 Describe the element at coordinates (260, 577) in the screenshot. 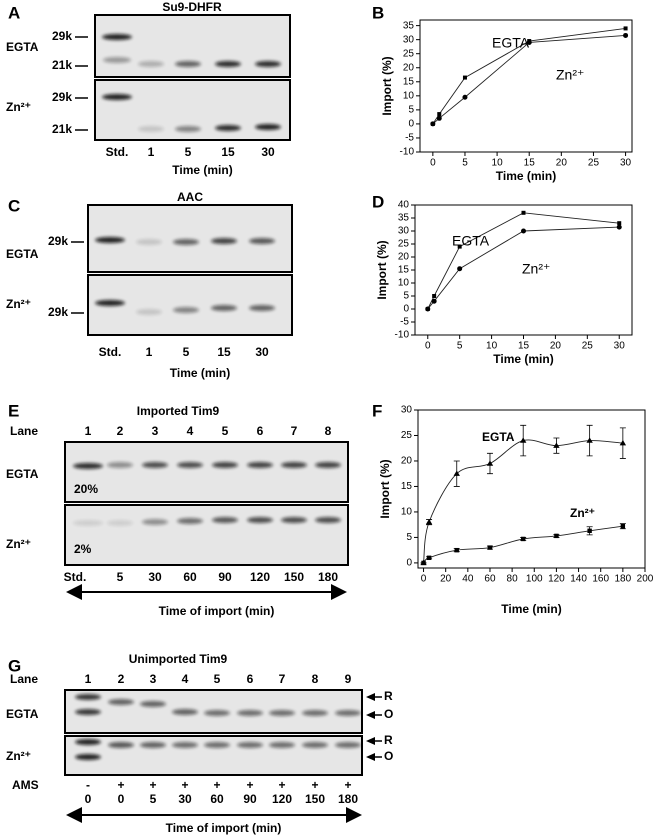

I see `lane-label: 120` at that location.